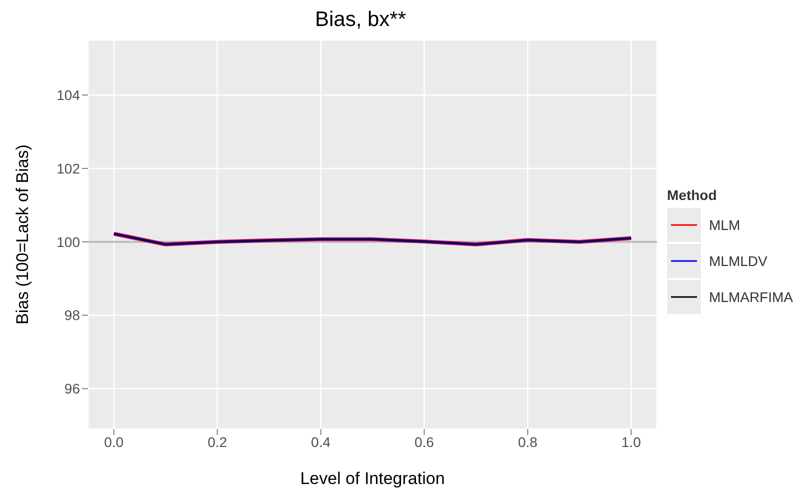  What do you see at coordinates (22, 234) in the screenshot?
I see `y-axis-title: Bias (100=Lack of Bias)` at bounding box center [22, 234].